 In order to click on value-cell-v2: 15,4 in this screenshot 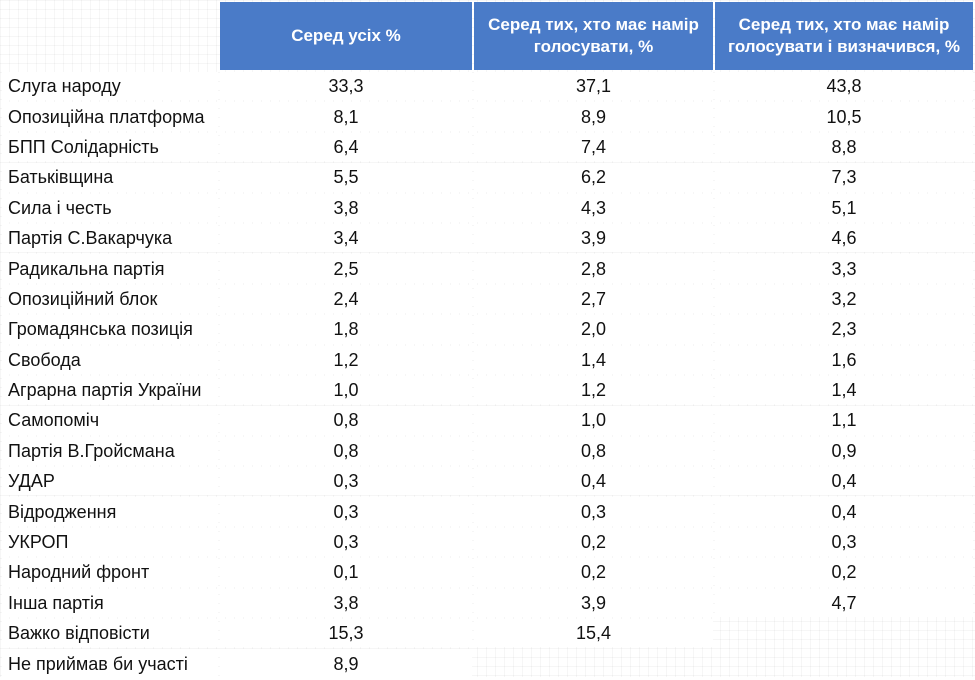, I will do `click(593, 633)`.